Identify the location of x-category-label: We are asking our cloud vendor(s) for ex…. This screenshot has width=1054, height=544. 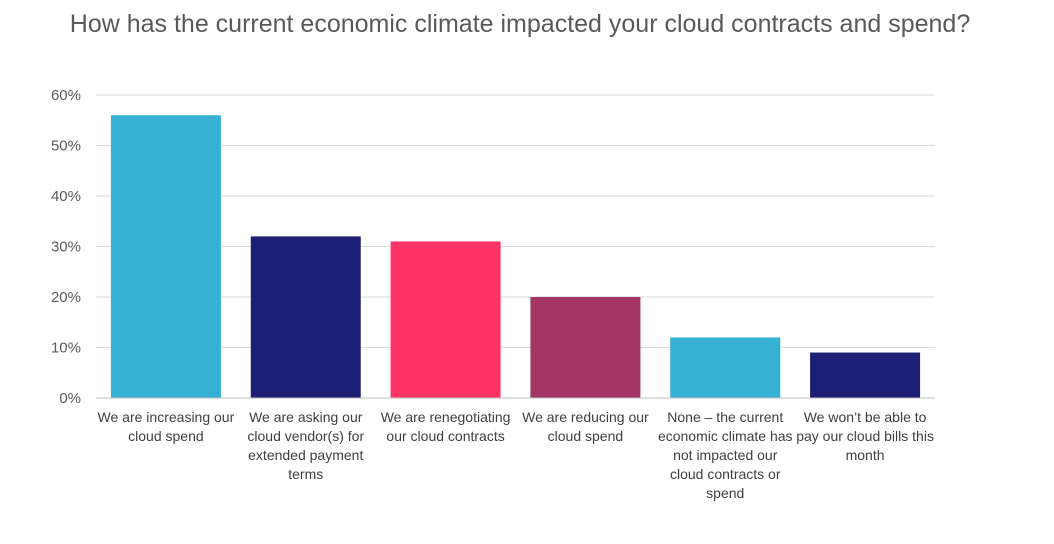
(306, 445).